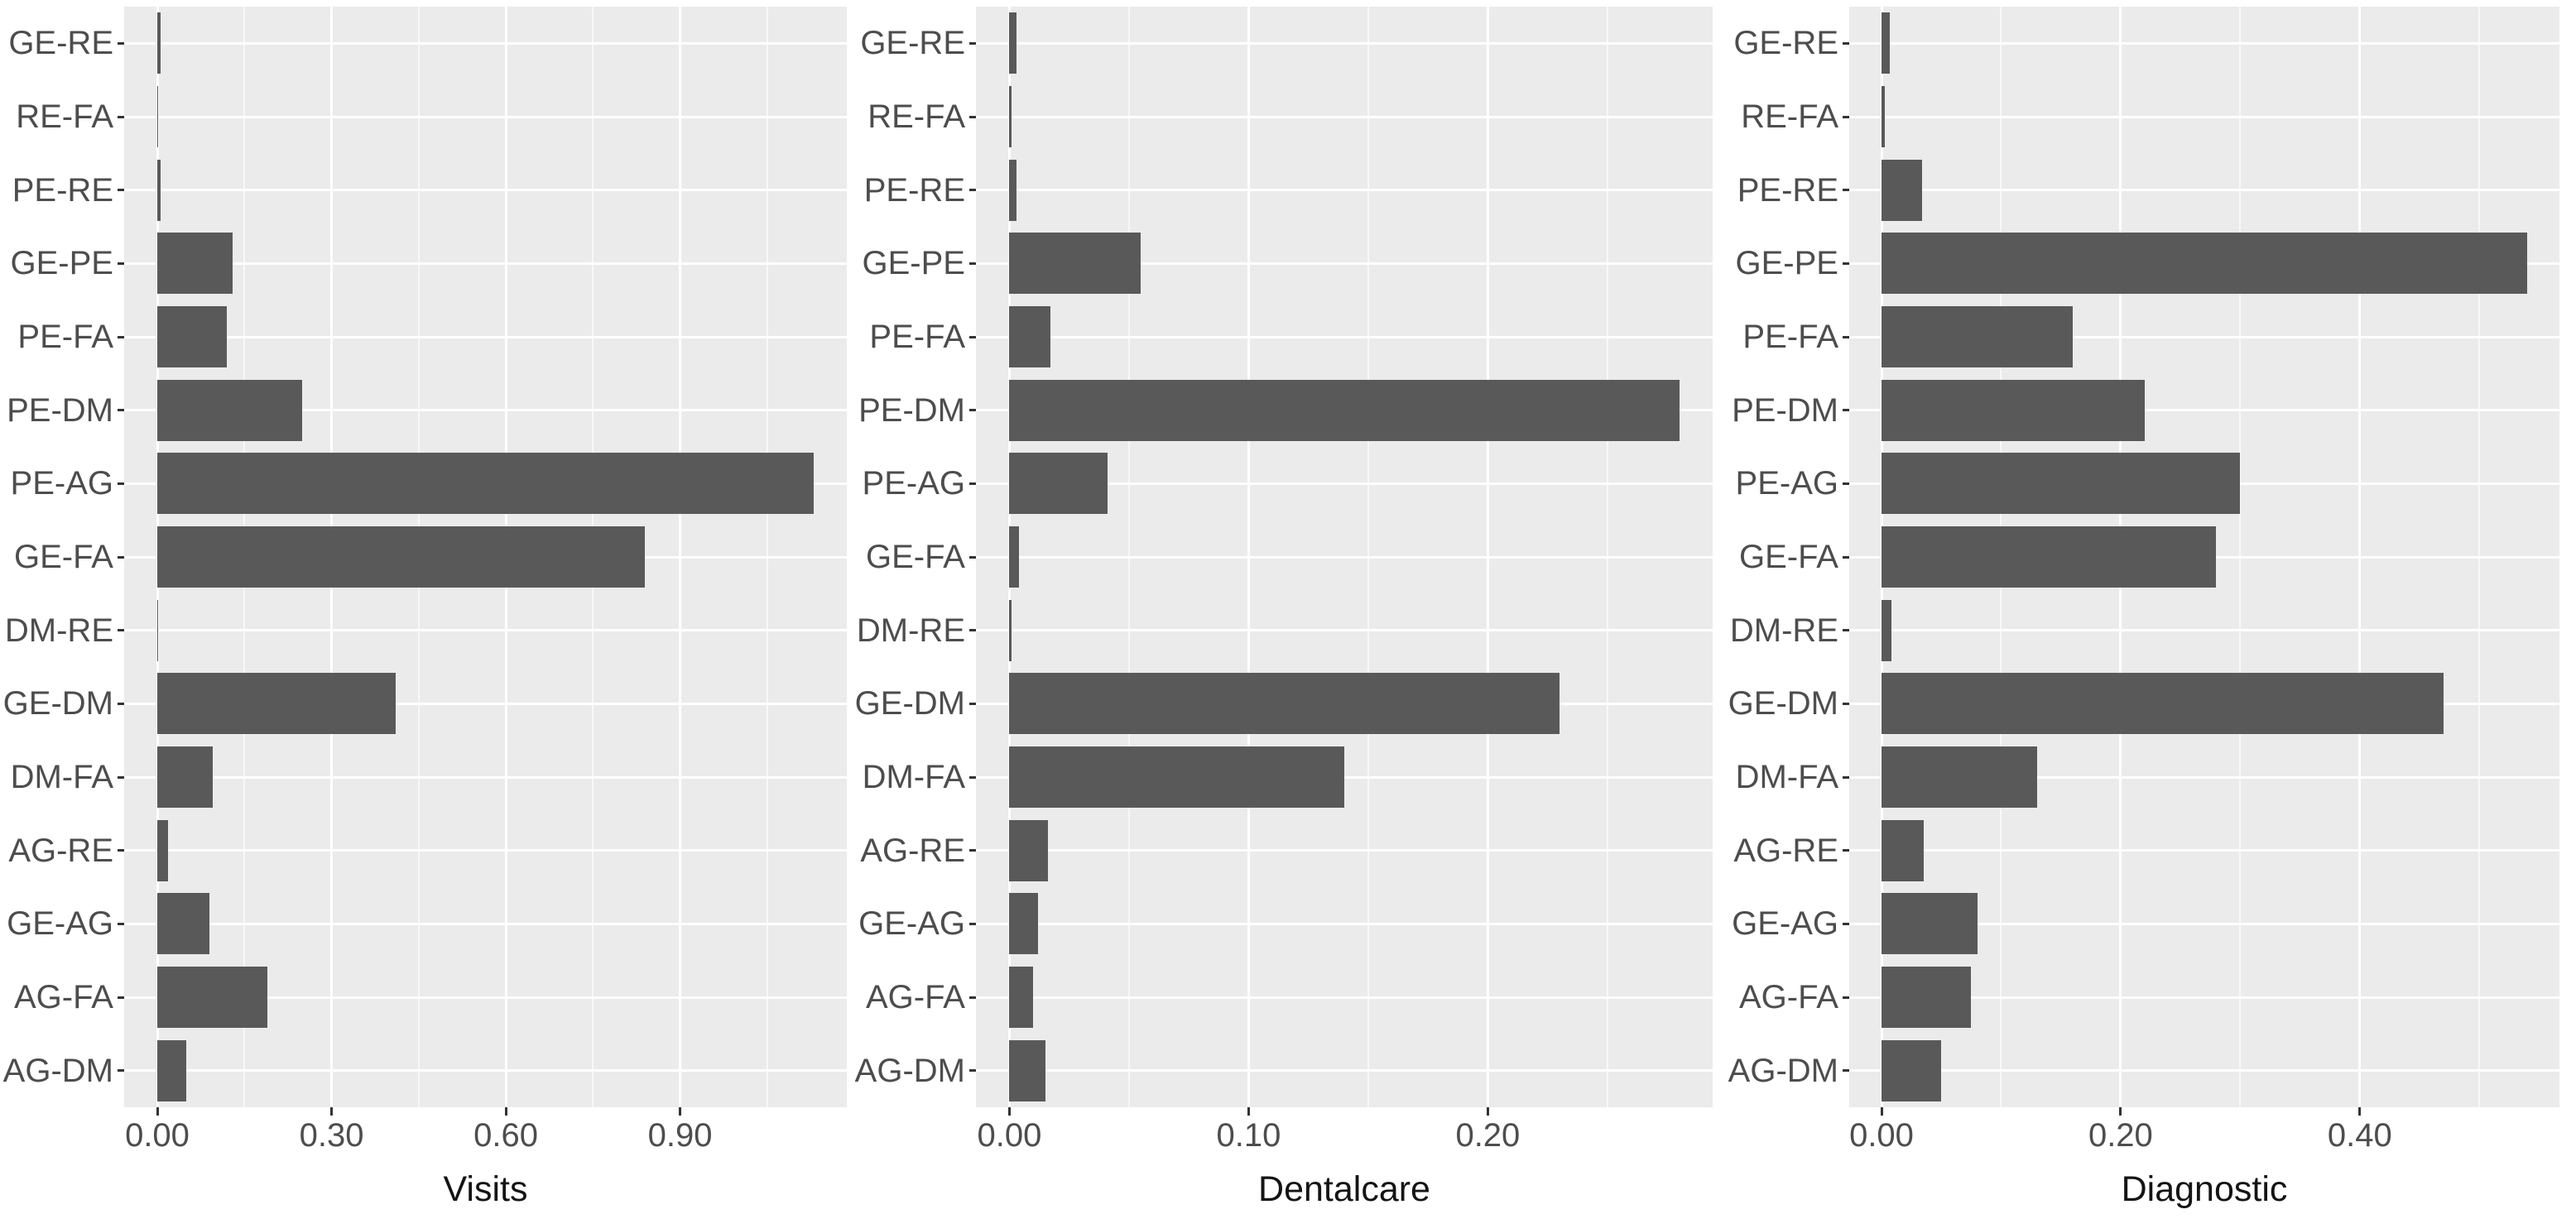  What do you see at coordinates (917, 337) in the screenshot?
I see `y-axis-label: PE-FA` at bounding box center [917, 337].